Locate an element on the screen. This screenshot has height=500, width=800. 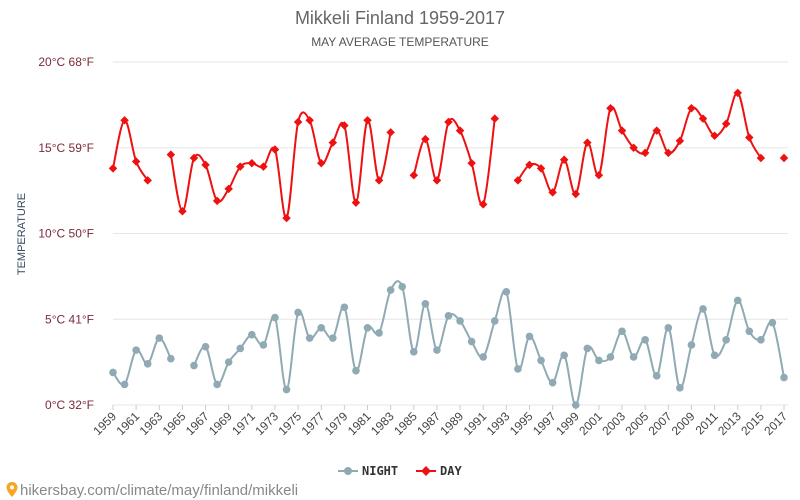
legend-item-day: DAY is located at coordinates (439, 471).